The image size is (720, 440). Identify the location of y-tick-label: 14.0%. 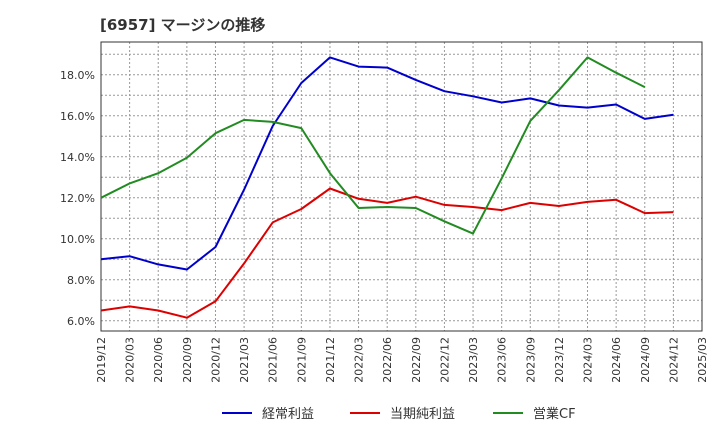
(77, 157).